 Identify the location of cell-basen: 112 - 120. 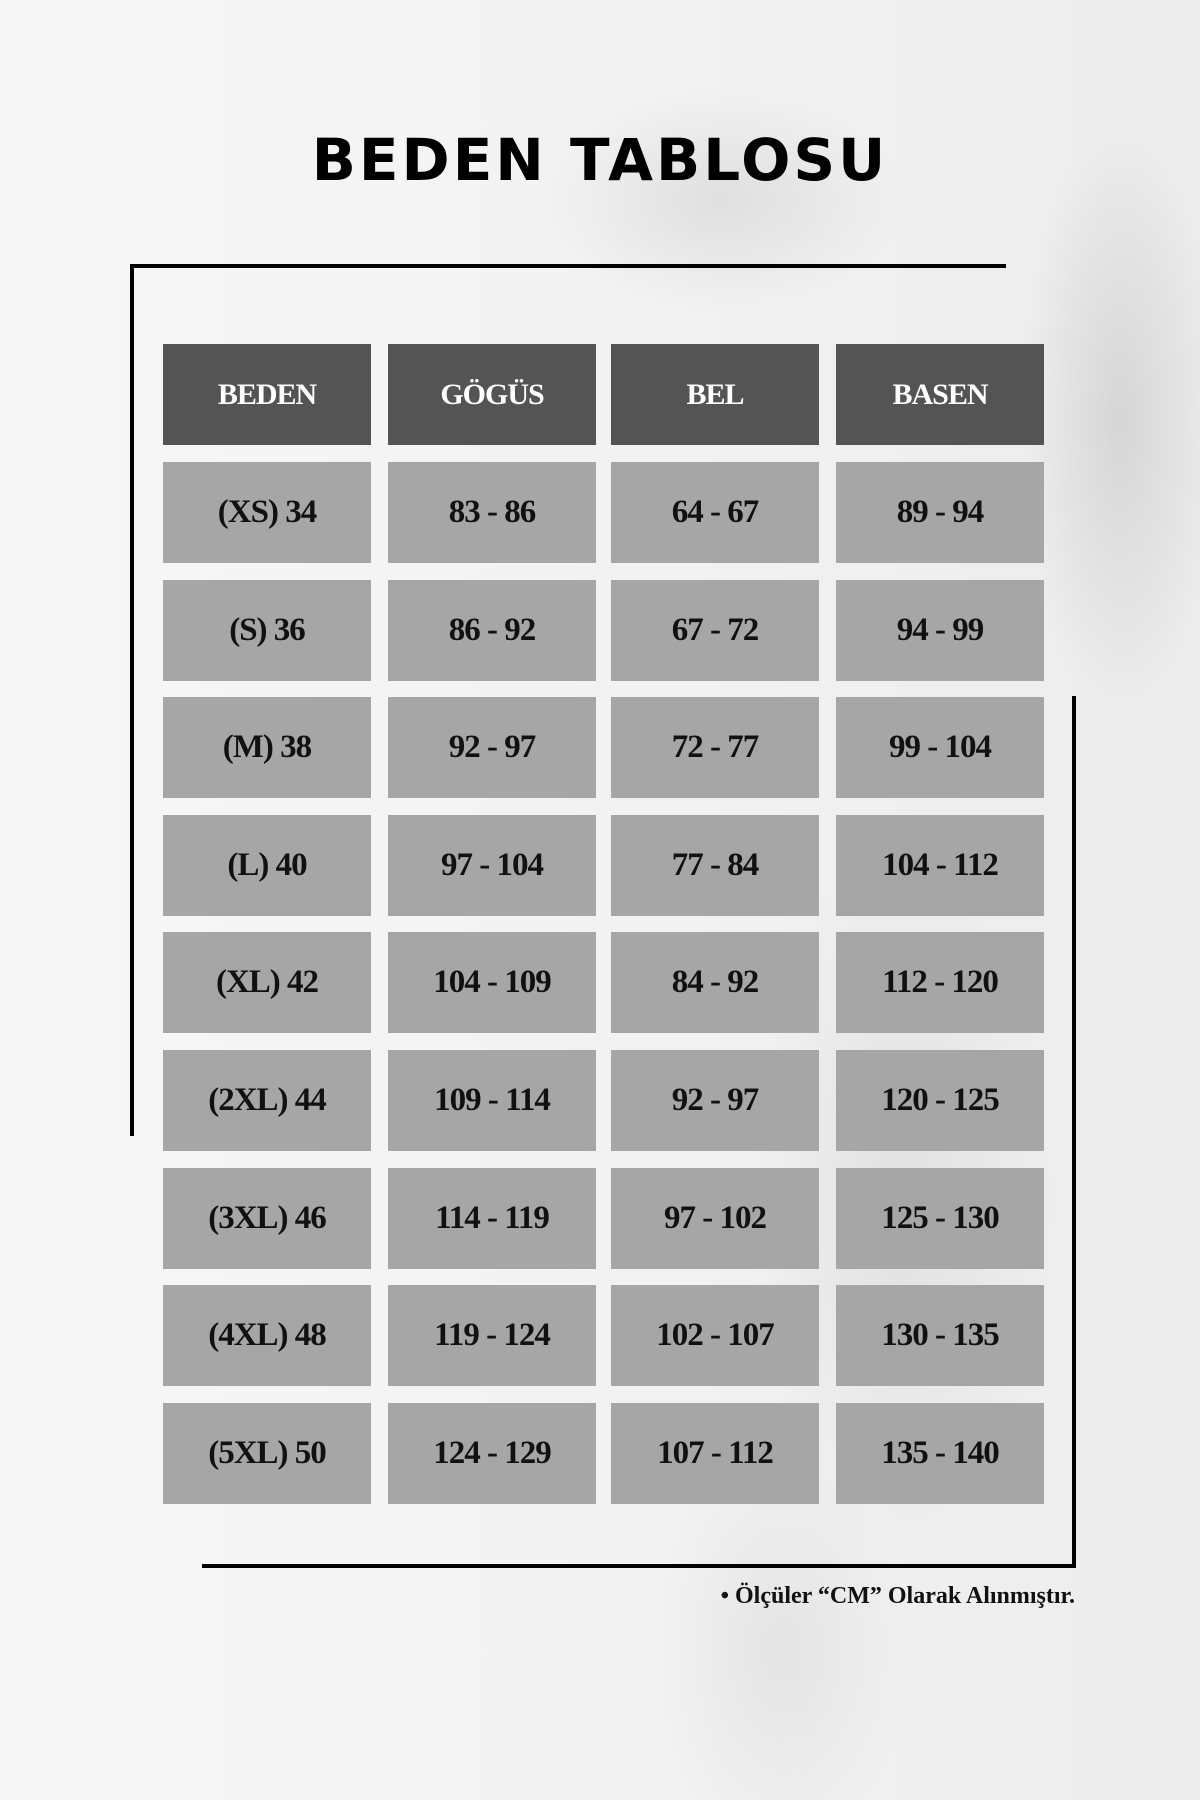
(940, 983).